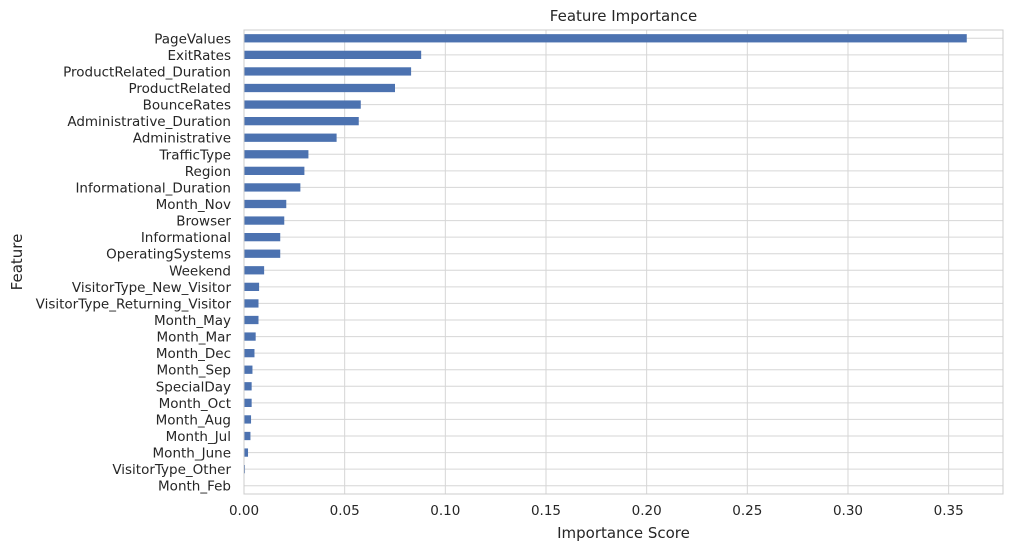 The image size is (1029, 550). What do you see at coordinates (302, 104) in the screenshot?
I see `bar-bouncerates` at bounding box center [302, 104].